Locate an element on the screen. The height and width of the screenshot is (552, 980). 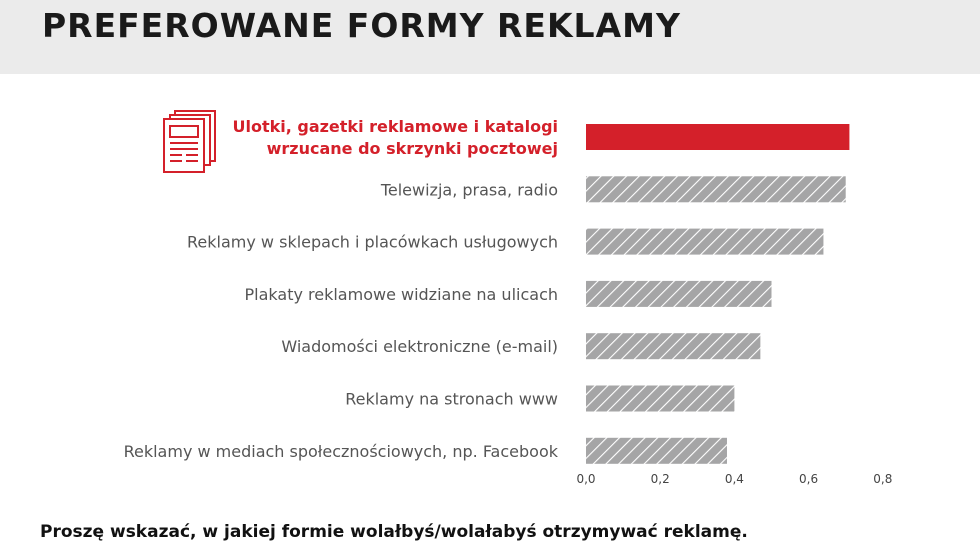
category-label-5-0: Reklamy na stronach www is located at coordinates (451, 399).